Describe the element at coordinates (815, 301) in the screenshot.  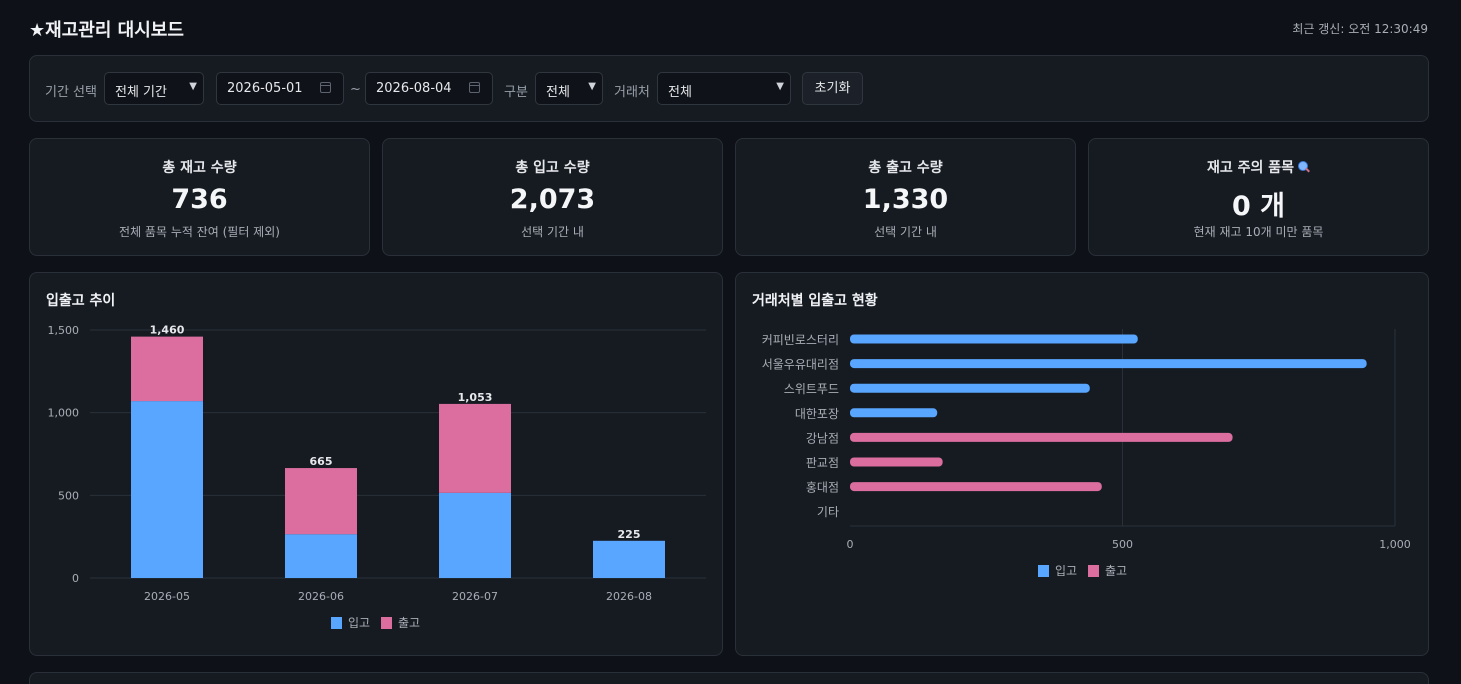
I see `chart-title: 거래처별 입출고 현황` at that location.